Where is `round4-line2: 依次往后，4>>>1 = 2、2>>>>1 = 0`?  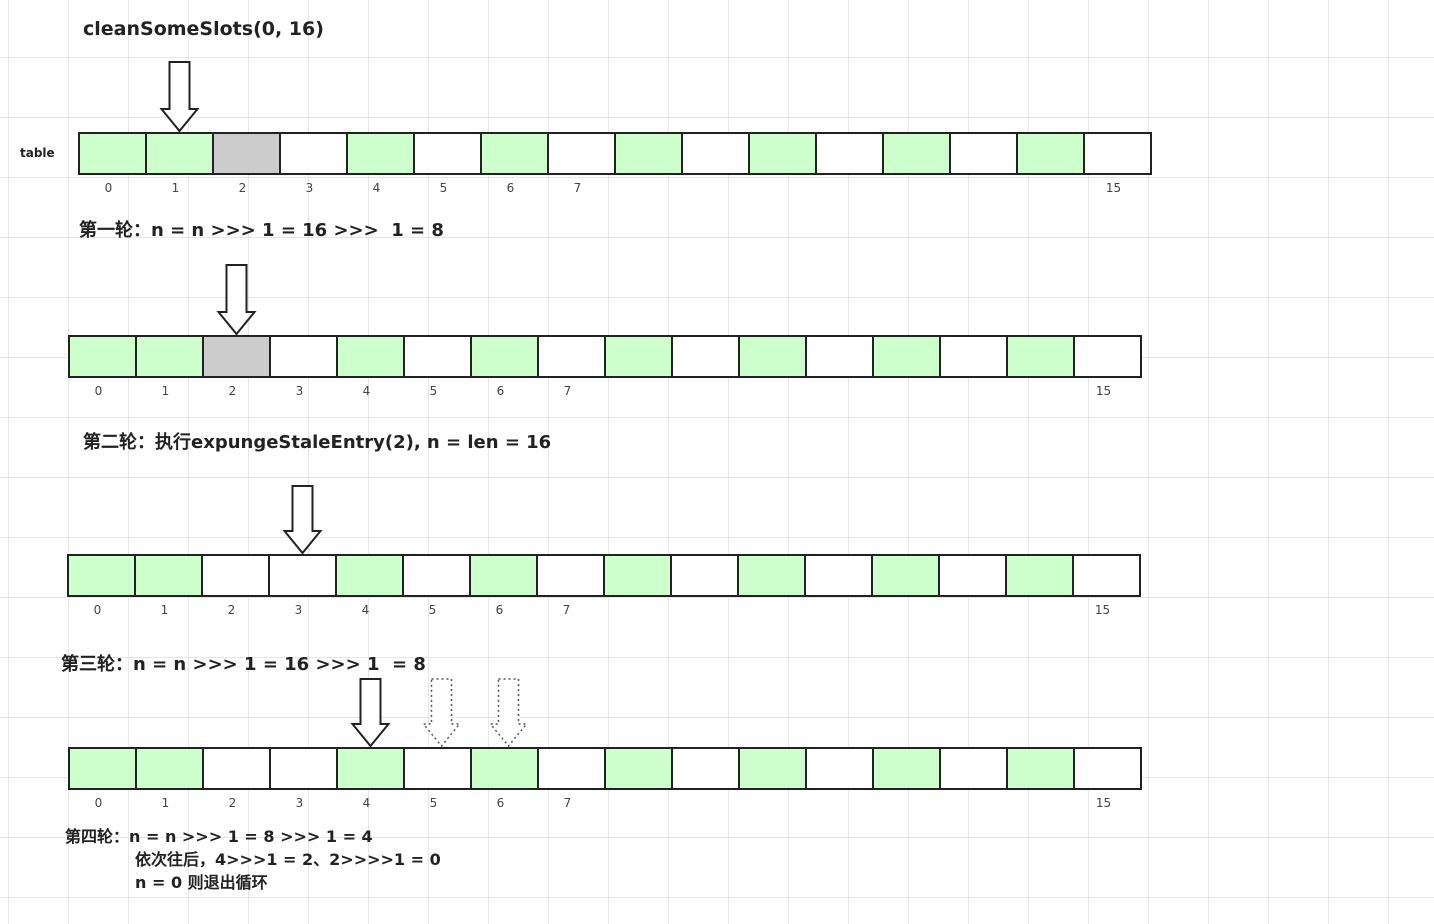 round4-line2: 依次往后，4>>>1 = 2、2>>>>1 = 0 is located at coordinates (288, 859).